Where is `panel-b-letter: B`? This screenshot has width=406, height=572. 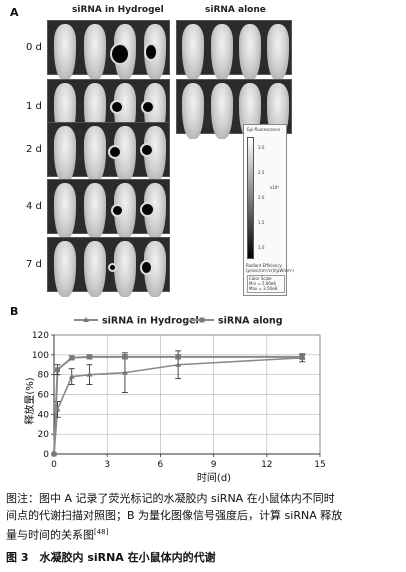 panel-b-letter: B is located at coordinates (14, 311).